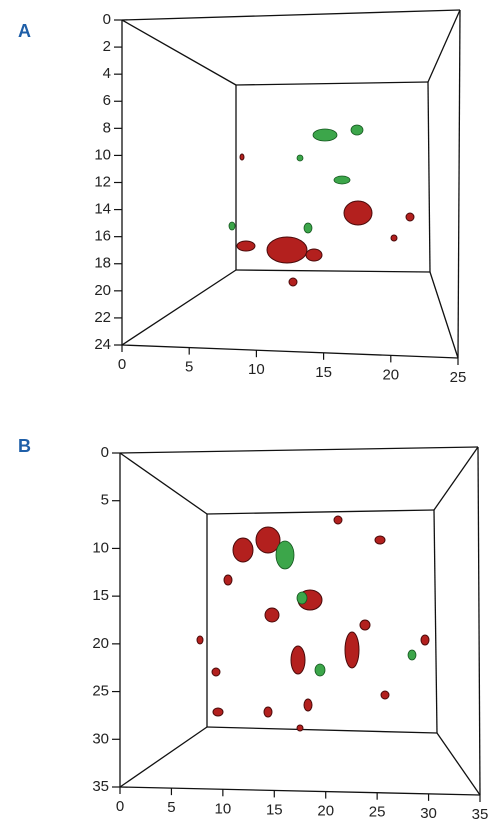  What do you see at coordinates (100, 595) in the screenshot?
I see `y-tick-label: 15` at bounding box center [100, 595].